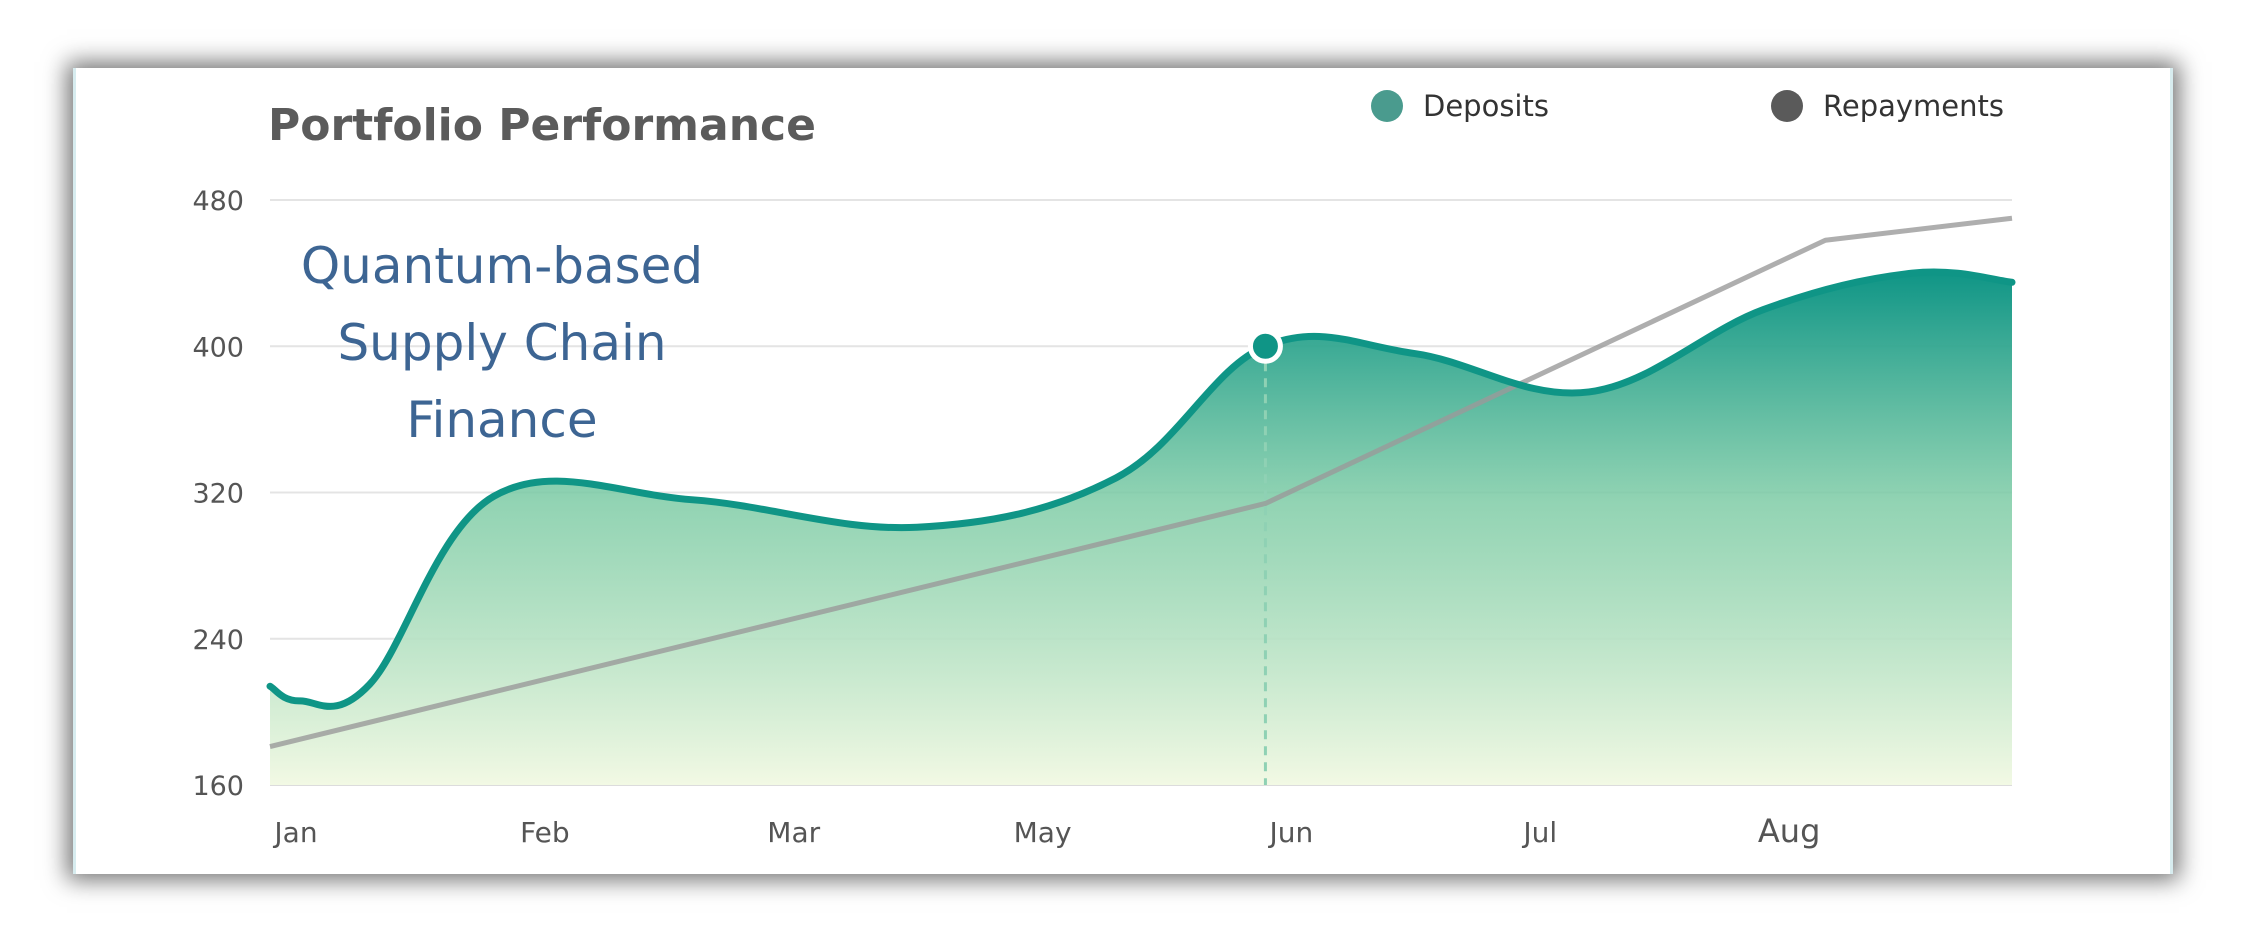  Describe the element at coordinates (294, 832) in the screenshot. I see `x-tick-label: Jan` at that location.